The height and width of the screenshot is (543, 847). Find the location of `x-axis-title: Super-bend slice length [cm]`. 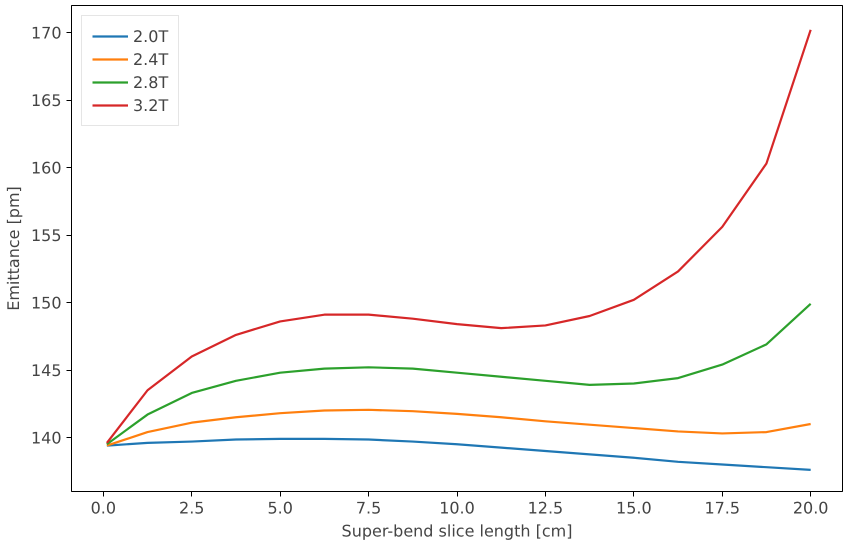

x-axis-title: Super-bend slice length [cm] is located at coordinates (457, 531).